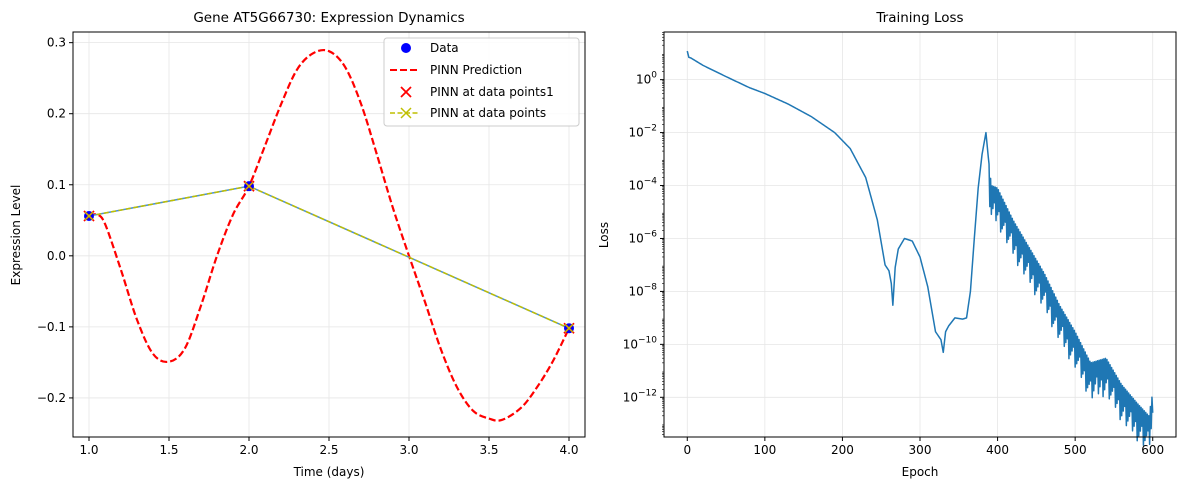 This screenshot has height=490, width=1189. Describe the element at coordinates (492, 92) in the screenshot. I see `legend-label-pinn-points1: PINN at data points1` at that location.